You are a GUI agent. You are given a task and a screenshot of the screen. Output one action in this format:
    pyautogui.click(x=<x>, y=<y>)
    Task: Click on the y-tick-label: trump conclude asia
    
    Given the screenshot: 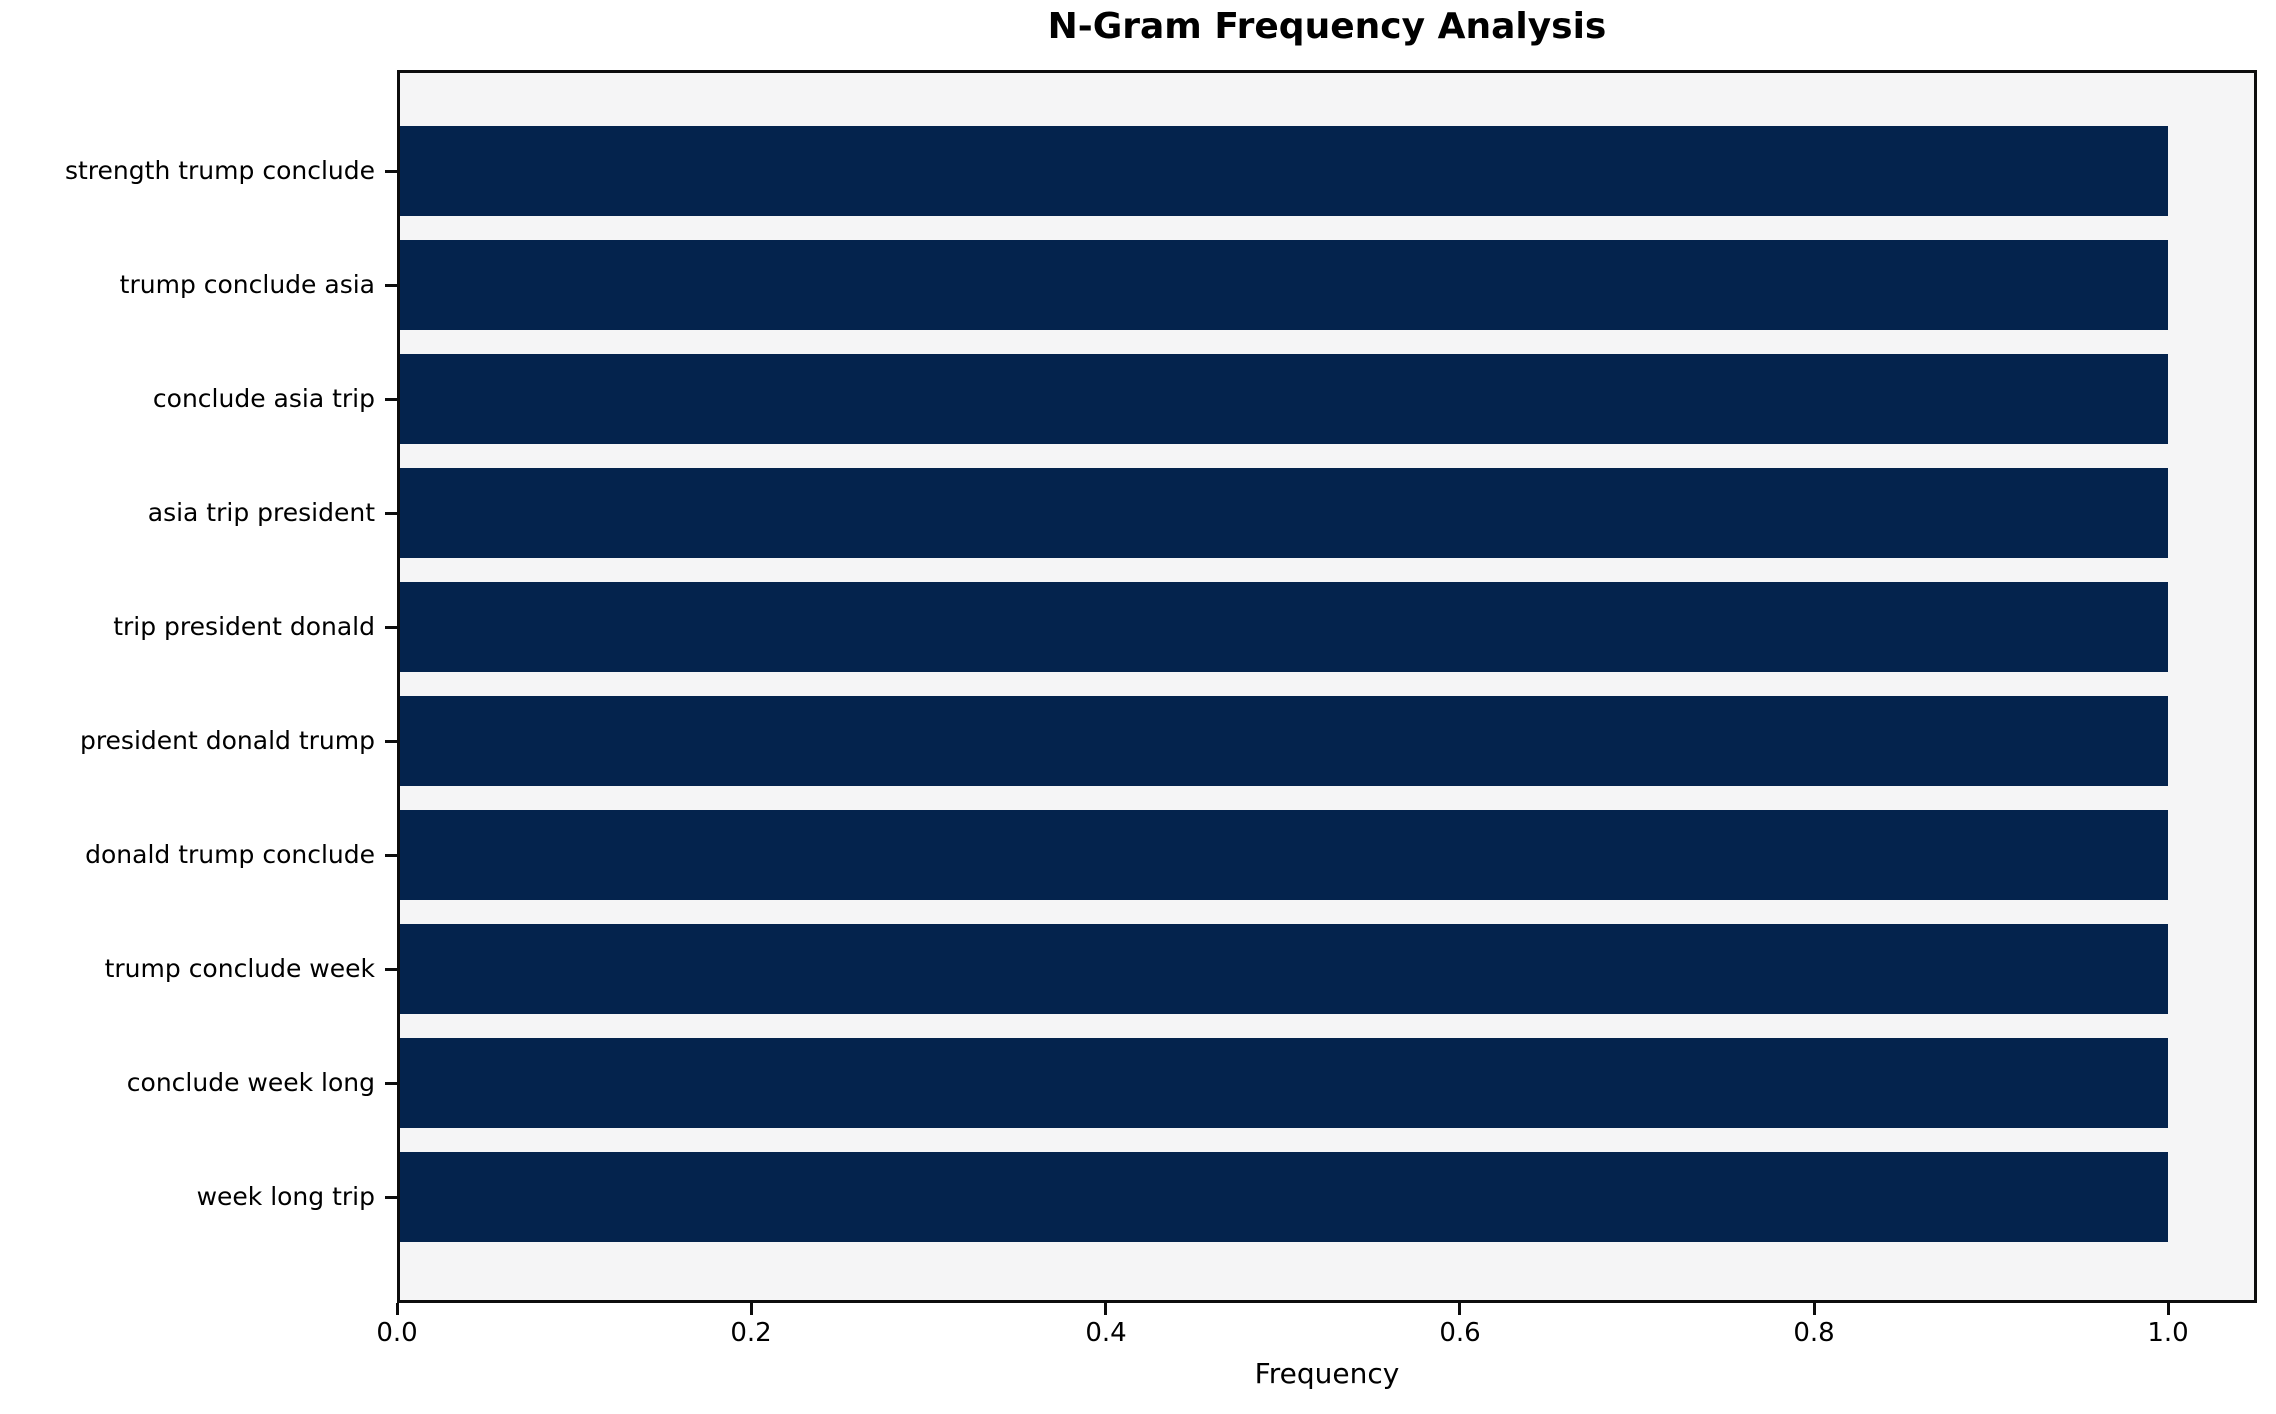 What is the action you would take?
    pyautogui.click(x=247, y=284)
    